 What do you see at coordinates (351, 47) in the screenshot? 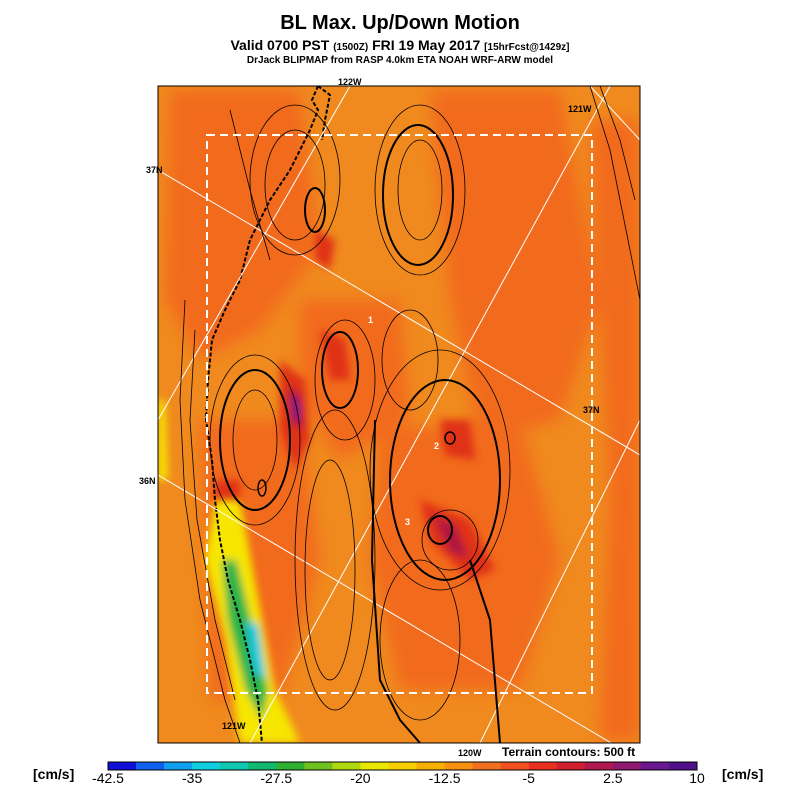
I see `valid-utc: (1500Z)` at bounding box center [351, 47].